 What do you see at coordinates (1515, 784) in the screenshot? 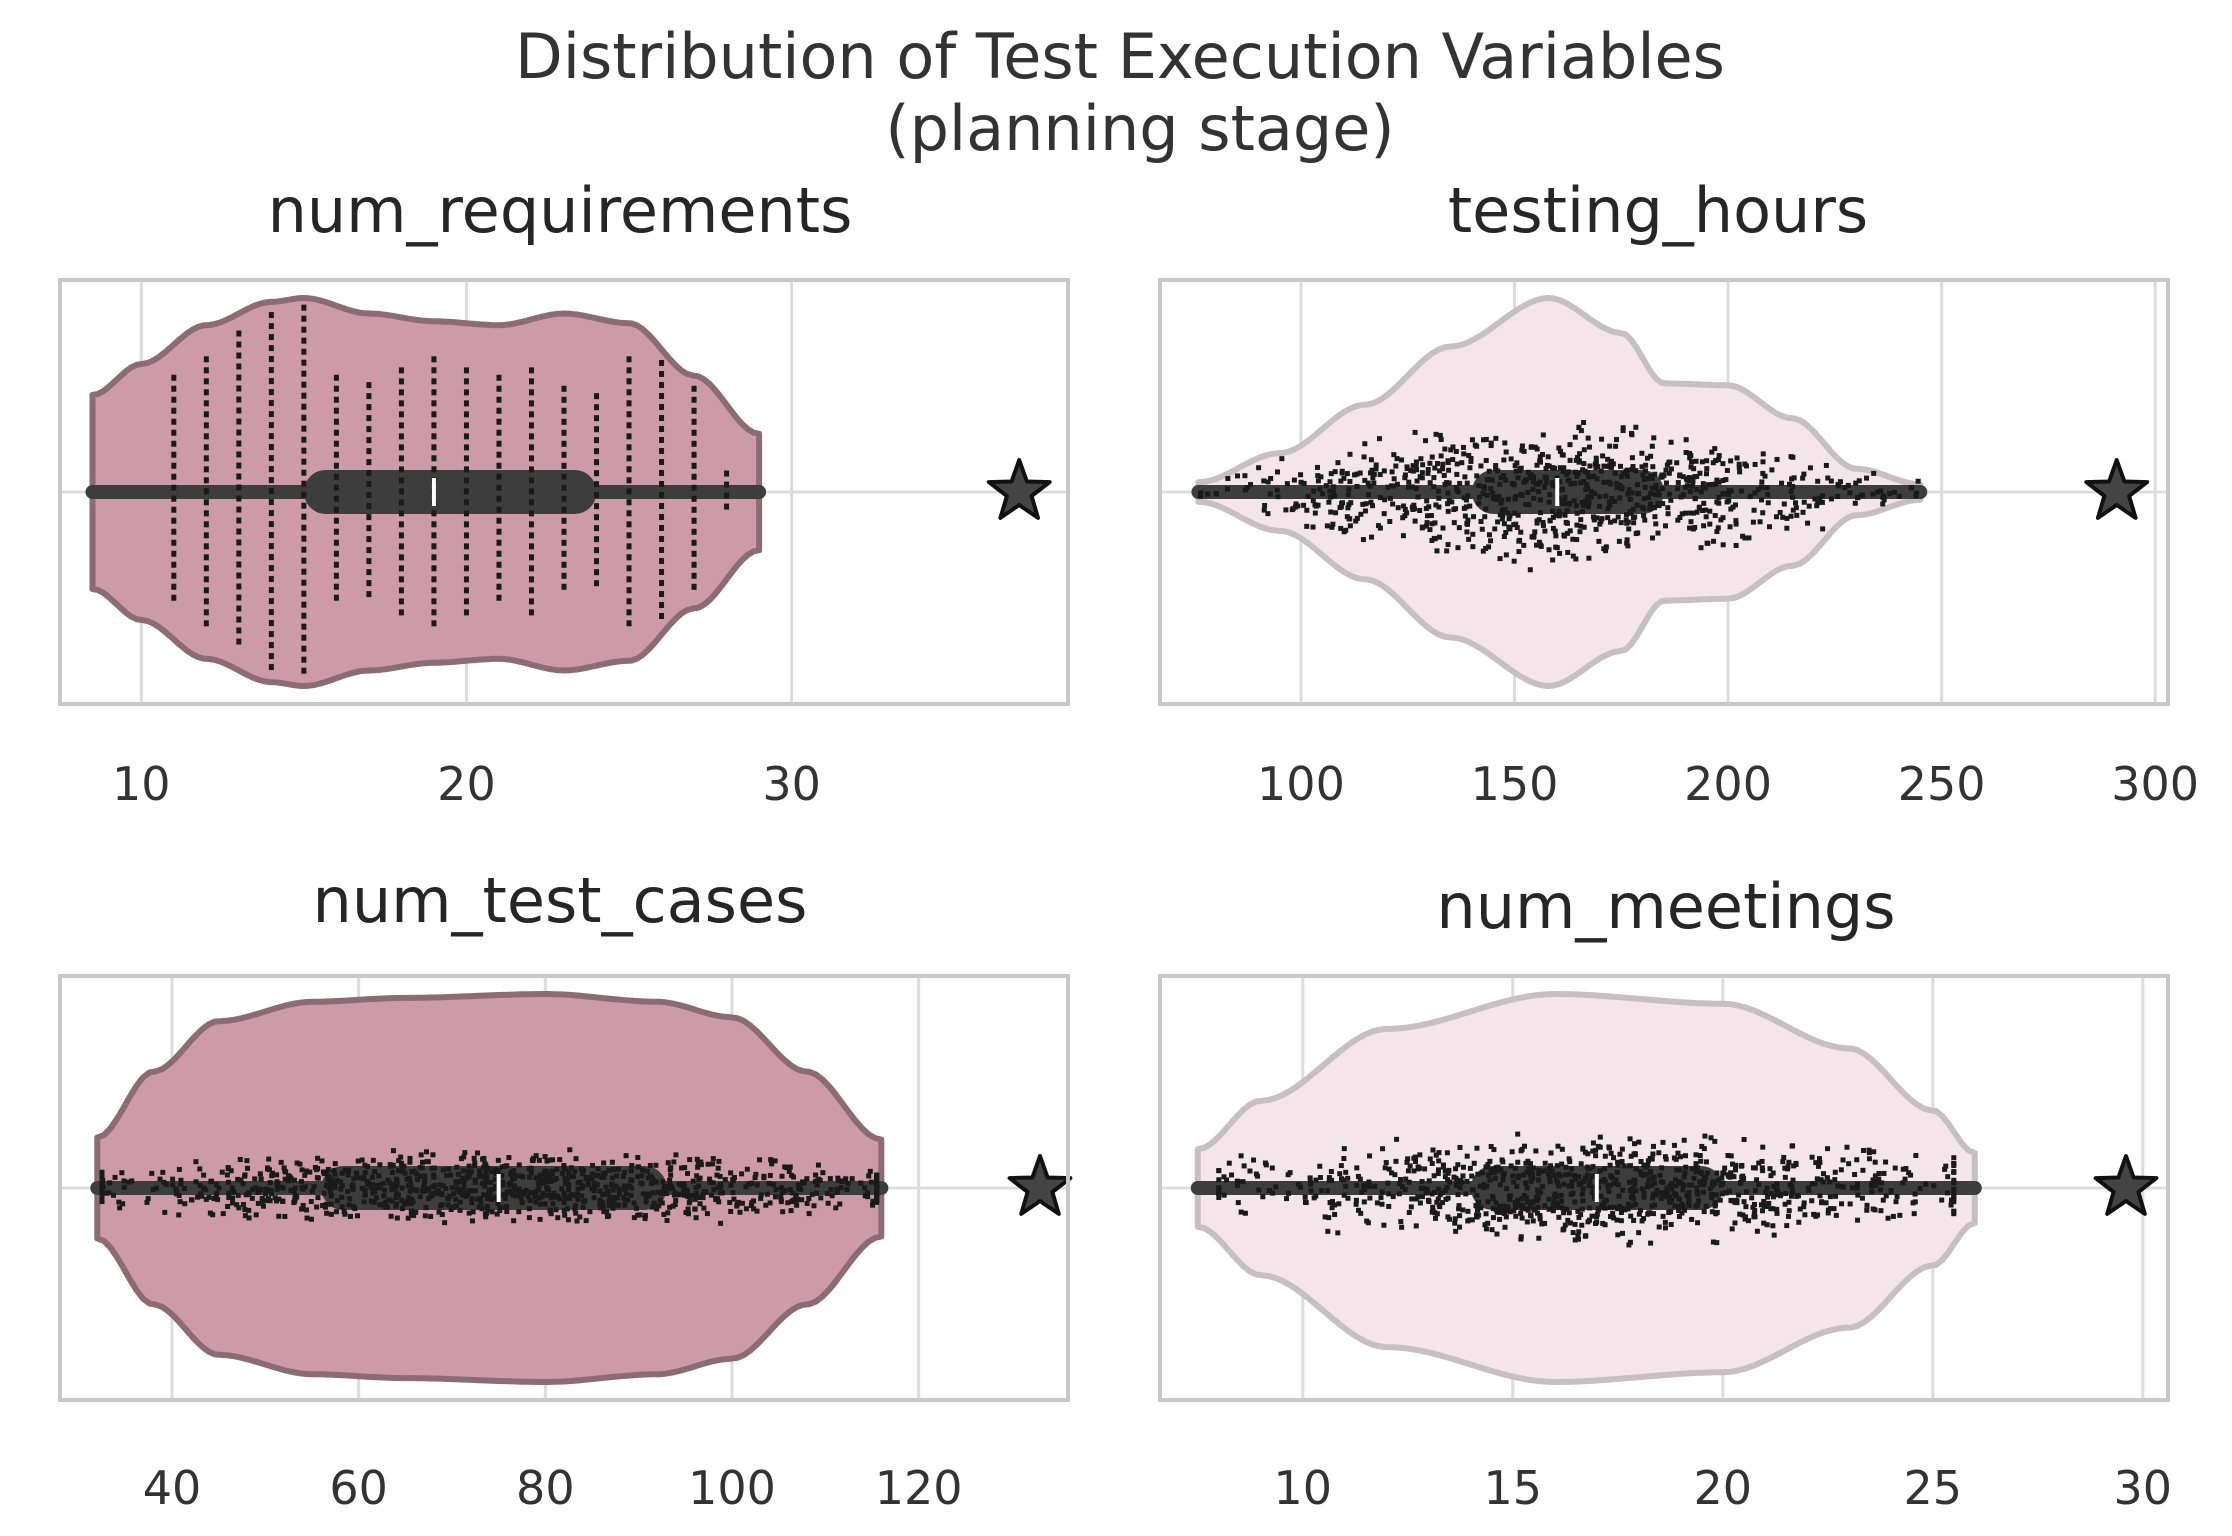
I see `x-tick-label: 150` at bounding box center [1515, 784].